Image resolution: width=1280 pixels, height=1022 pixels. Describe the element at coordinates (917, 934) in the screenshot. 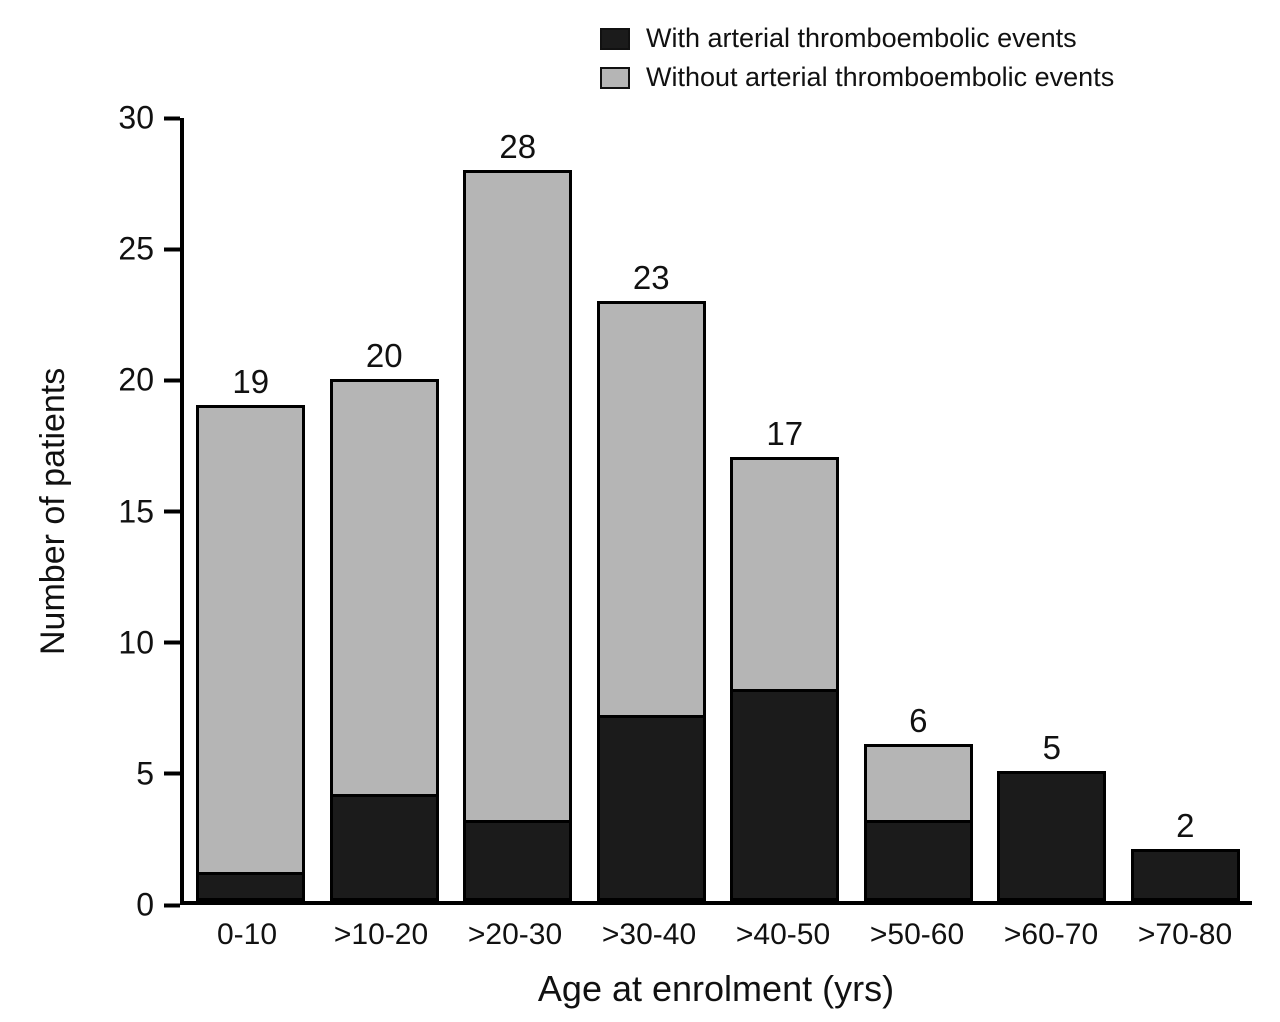

I see `x-tick-label: >50-60` at that location.